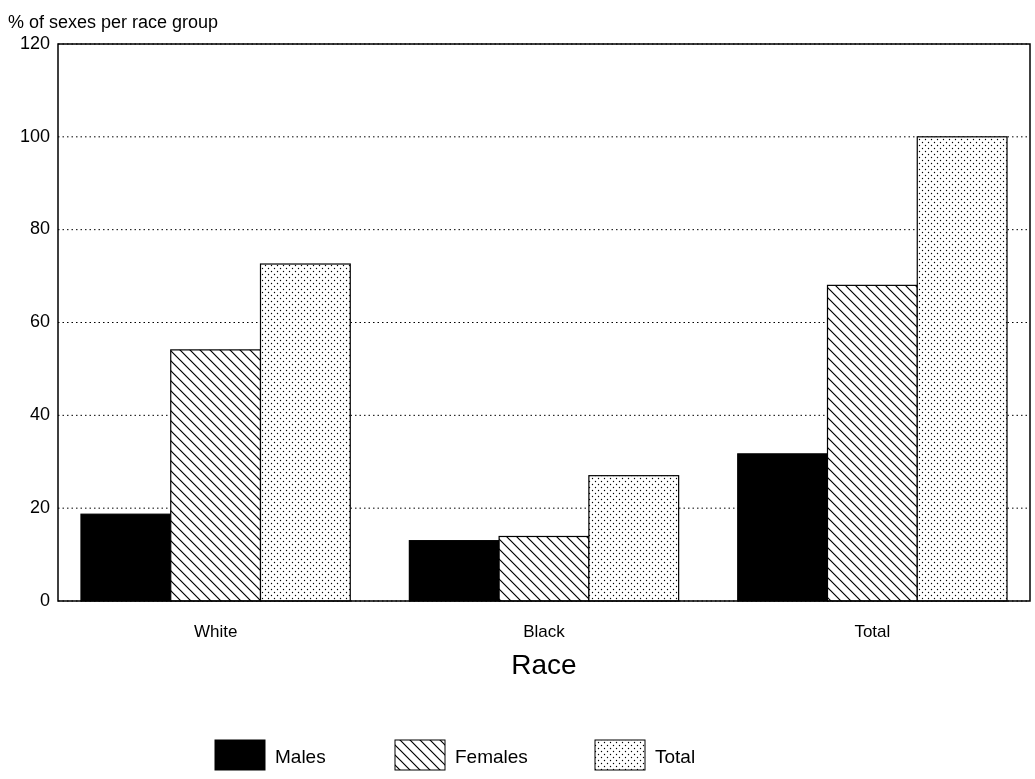 The height and width of the screenshot is (779, 1035). Describe the element at coordinates (39, 506) in the screenshot. I see `y-tick-label: 20` at that location.